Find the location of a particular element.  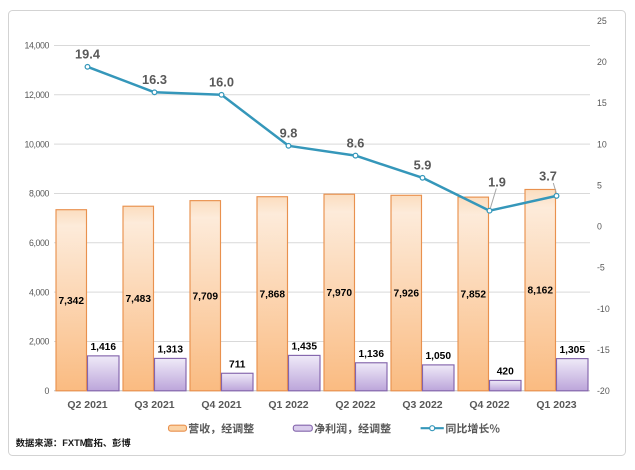

svg-text: 1.9 is located at coordinates (497, 181).